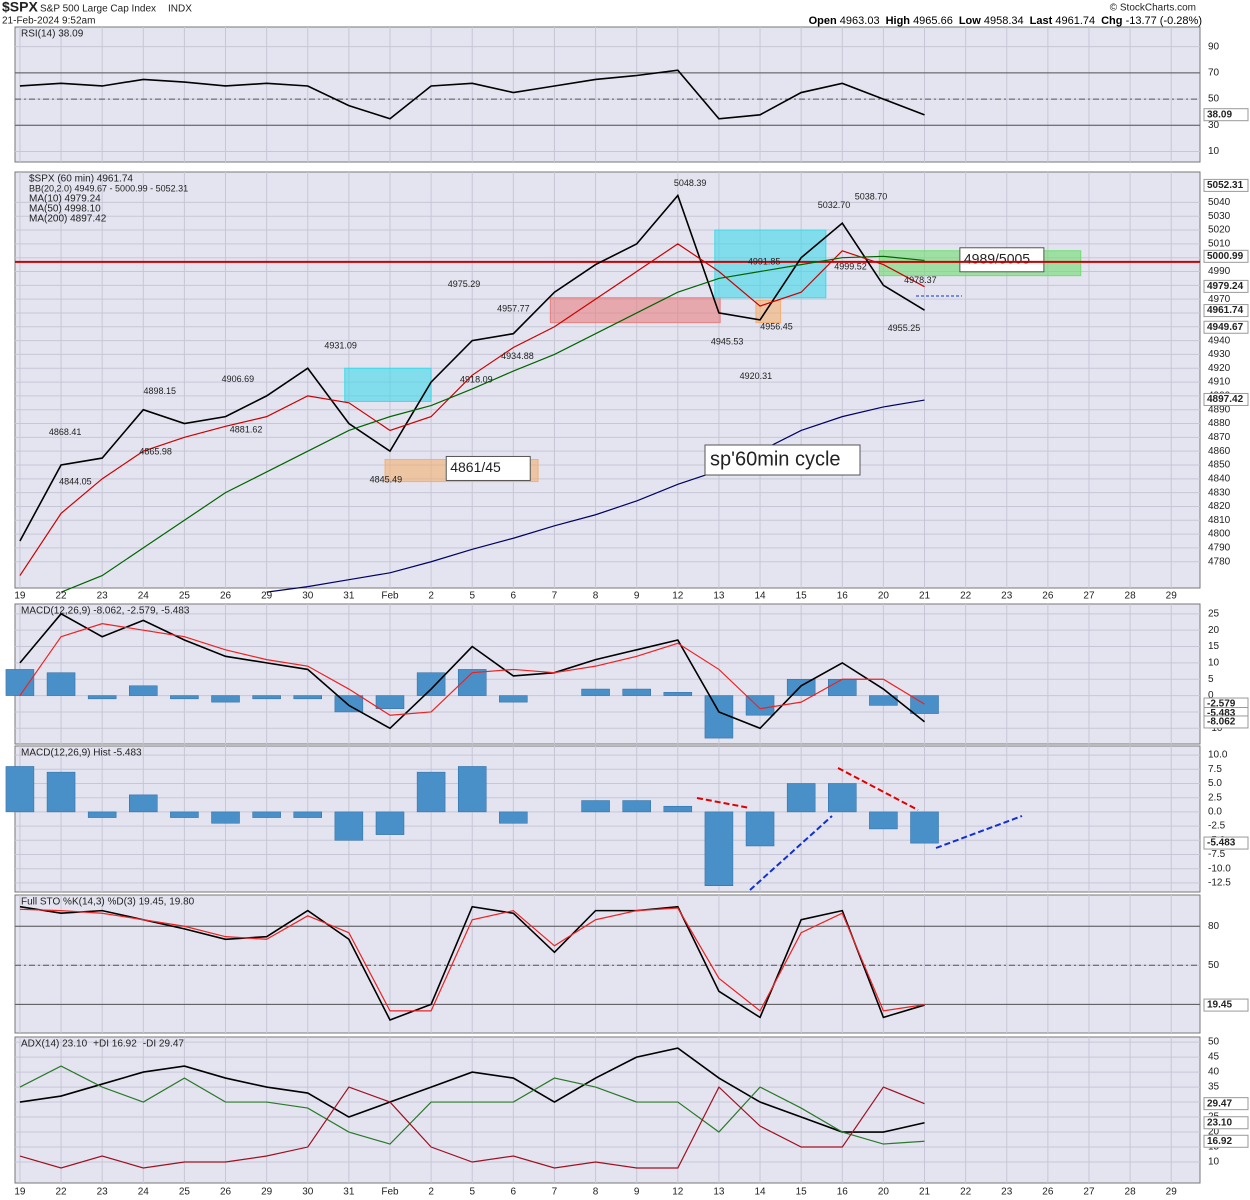 The height and width of the screenshot is (1200, 1250). I want to click on y-tick-label: 4850, so click(1219, 465).